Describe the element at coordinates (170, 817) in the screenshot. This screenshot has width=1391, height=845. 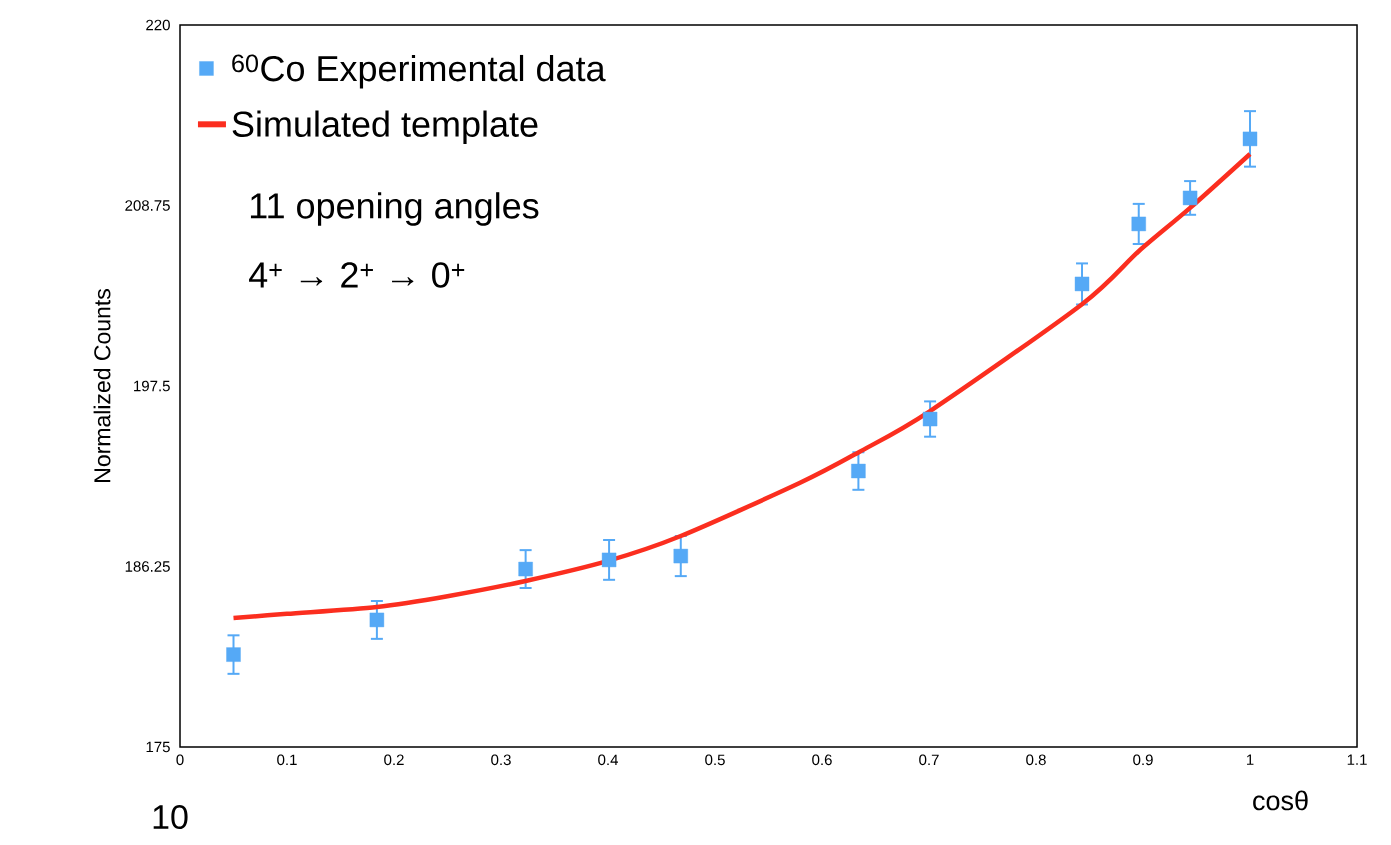
I see `text: 10` at that location.